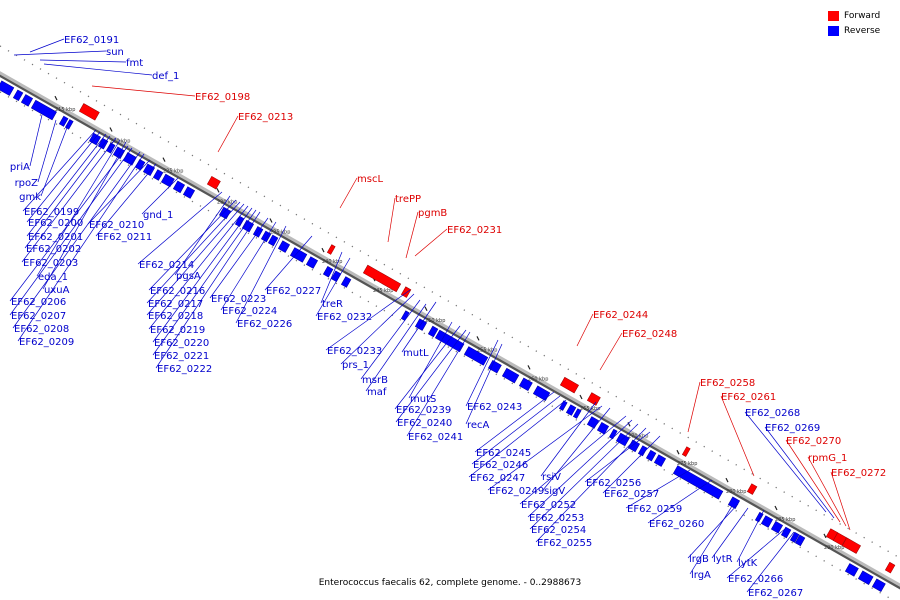 This screenshot has width=900, height=600. I want to click on gene-label-pria: priA, so click(20, 167).